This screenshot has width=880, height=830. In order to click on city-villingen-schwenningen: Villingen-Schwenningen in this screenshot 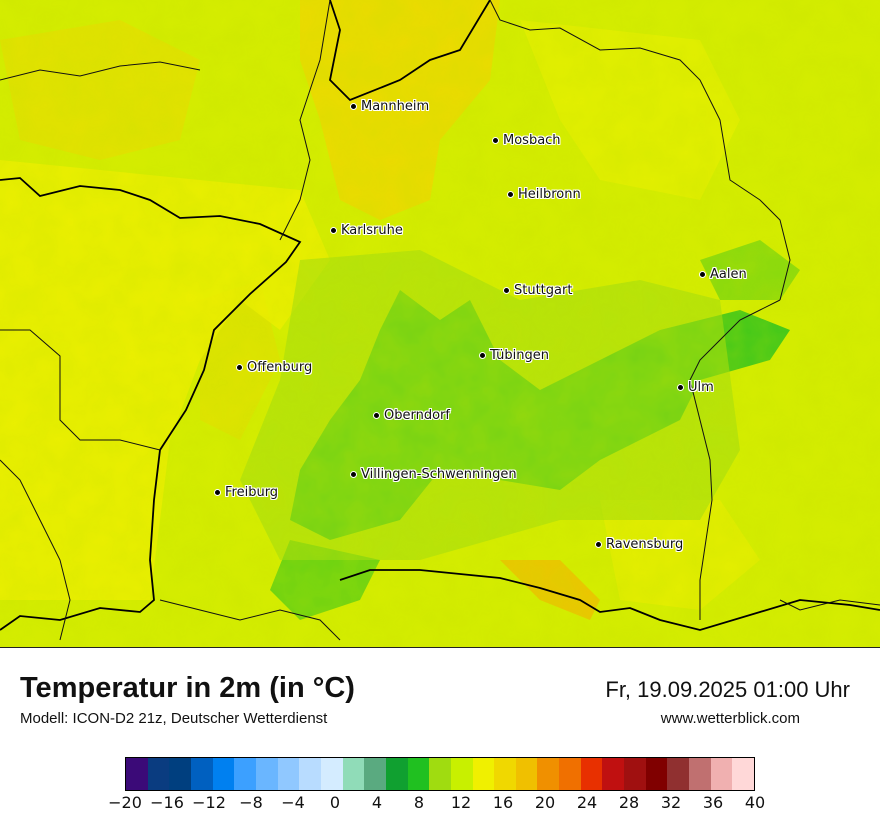, I will do `click(433, 474)`.